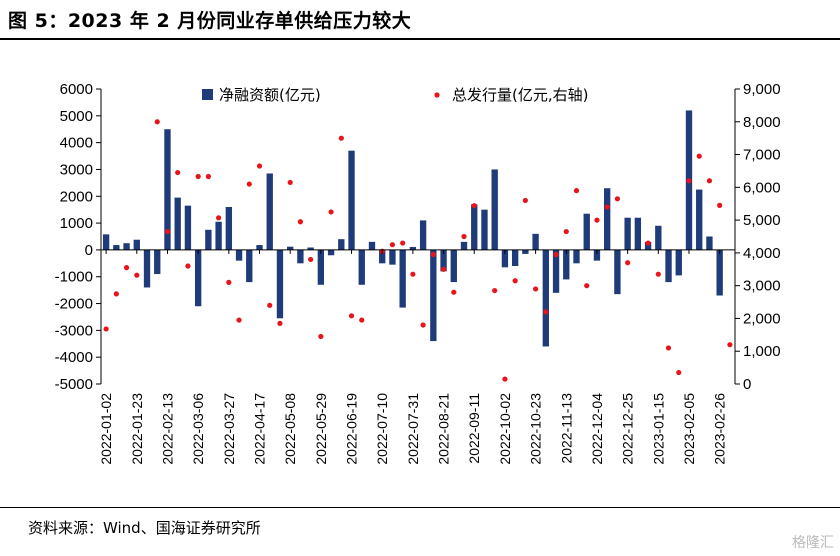 Image resolution: width=840 pixels, height=556 pixels. What do you see at coordinates (762, 286) in the screenshot?
I see `right-axis-tick-label: 3,000` at bounding box center [762, 286].